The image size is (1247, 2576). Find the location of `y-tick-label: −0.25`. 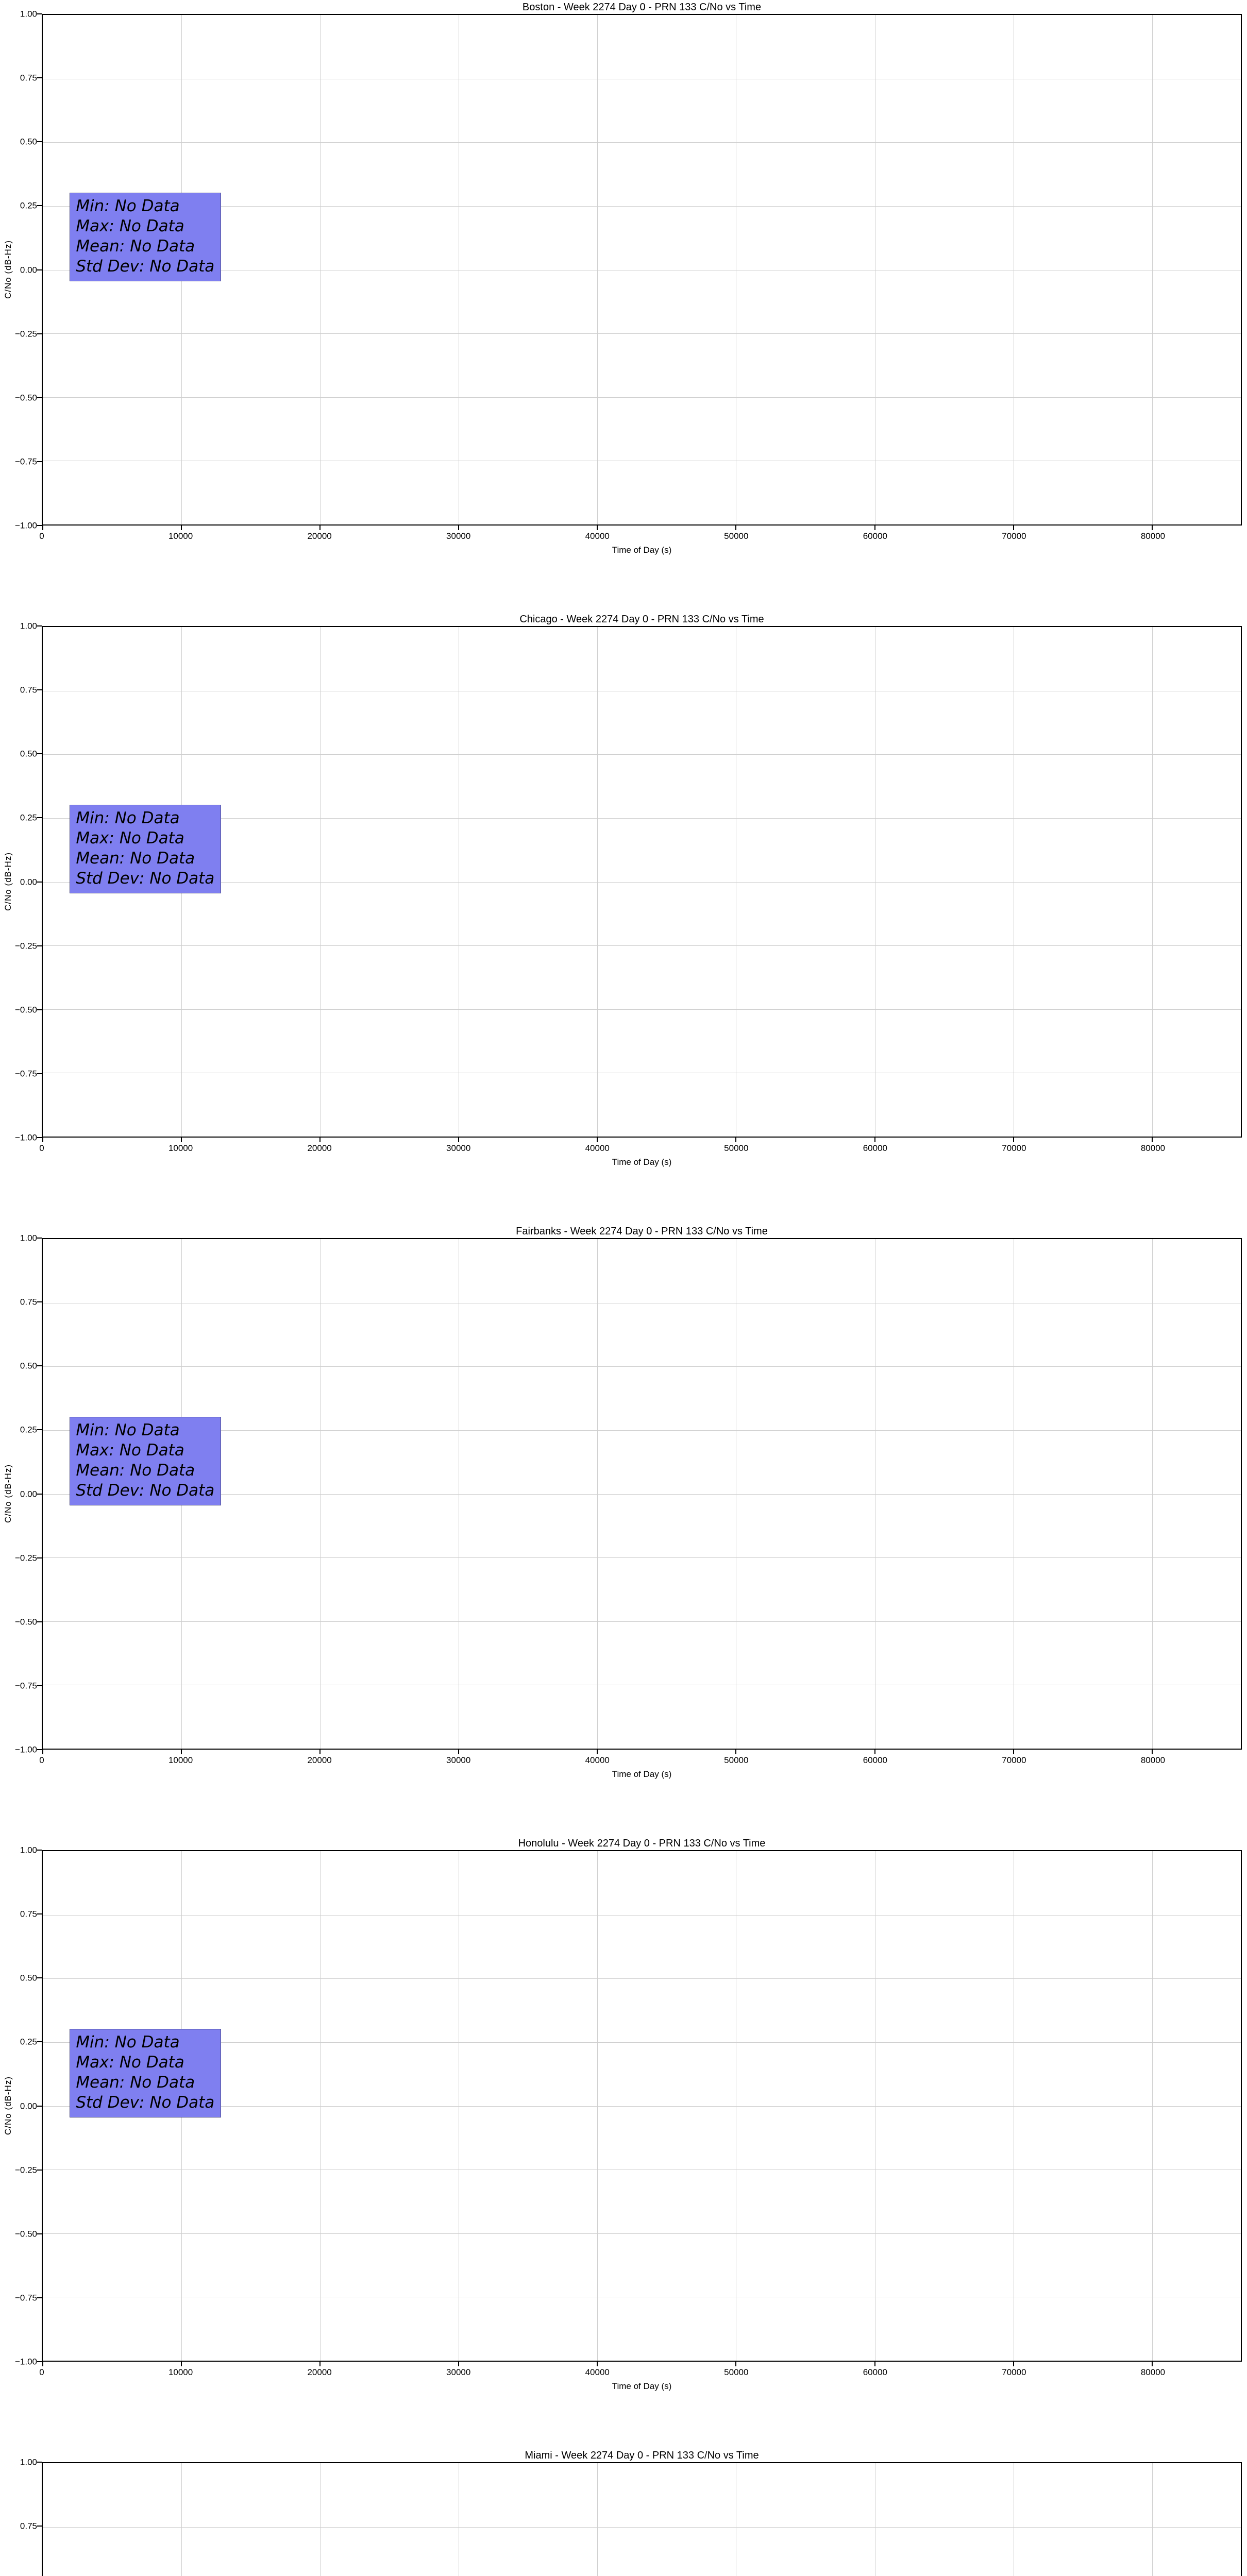

y-tick-label: −0.25 is located at coordinates (25, 2170).